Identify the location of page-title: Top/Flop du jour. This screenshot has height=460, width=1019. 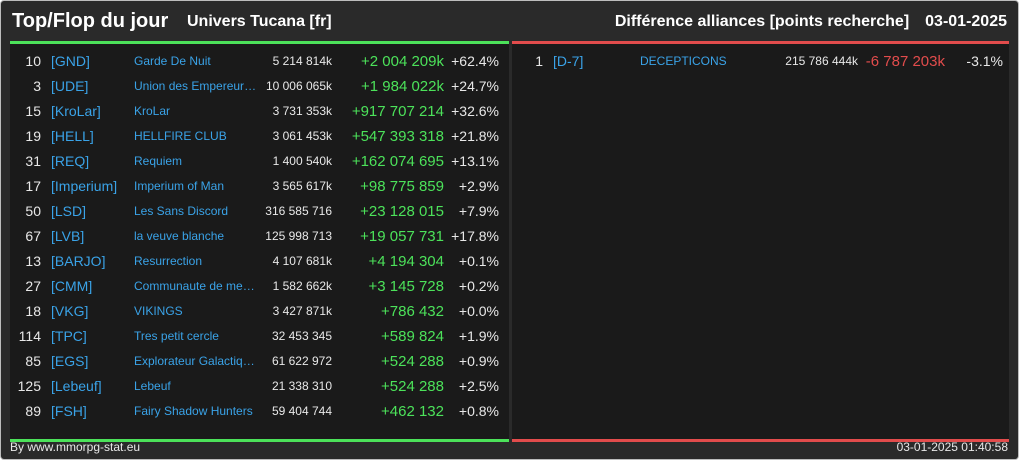
(90, 21).